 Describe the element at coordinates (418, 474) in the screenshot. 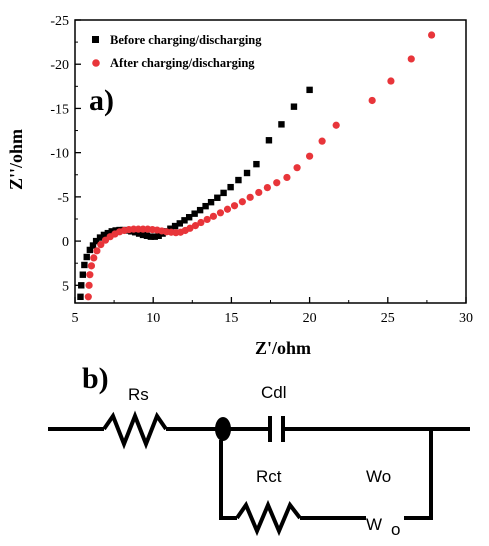

I see `circuit-wire-lower-right` at that location.